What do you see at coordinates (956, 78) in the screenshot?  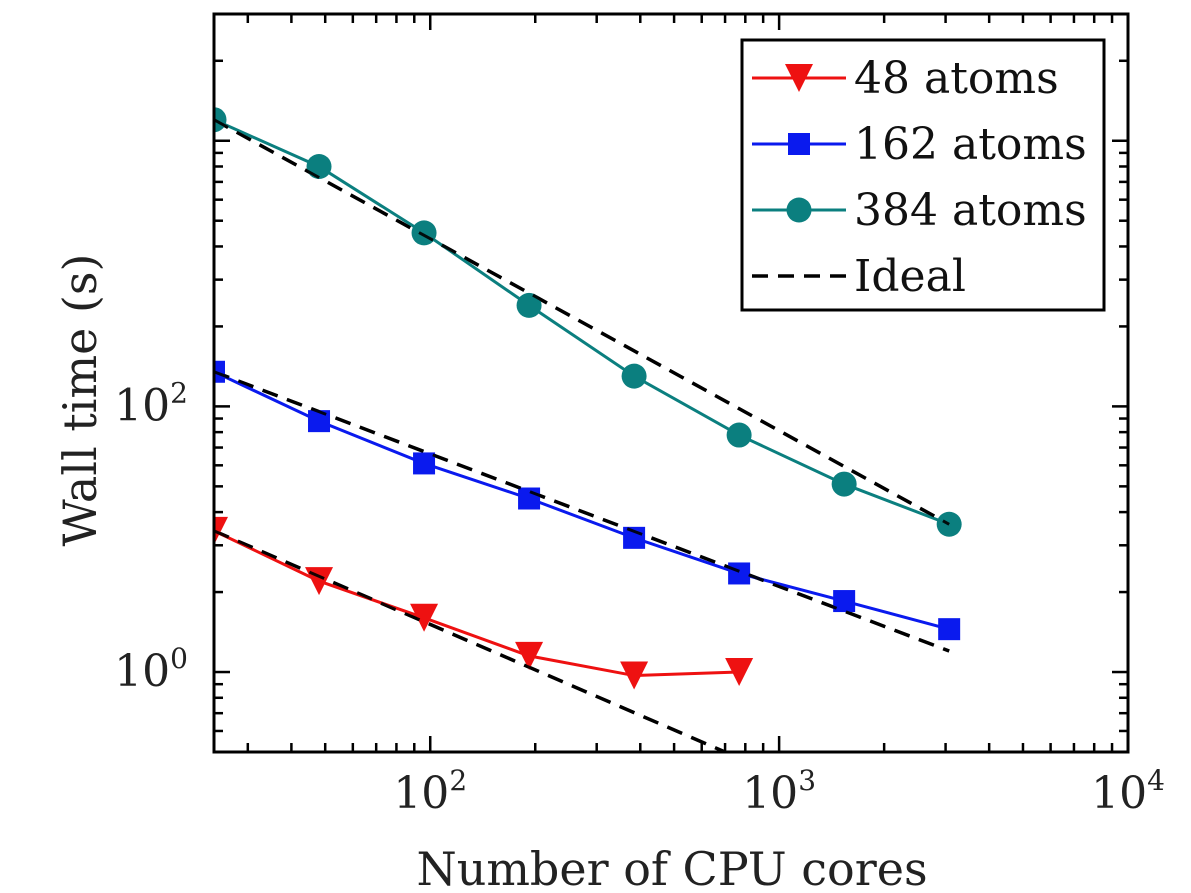 I see `legend-label-48-atoms: 48 atoms` at bounding box center [956, 78].